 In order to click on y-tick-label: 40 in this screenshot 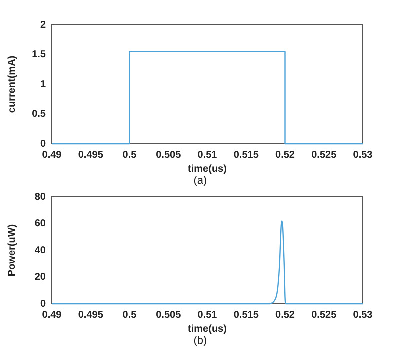, I will do `click(40, 250)`.